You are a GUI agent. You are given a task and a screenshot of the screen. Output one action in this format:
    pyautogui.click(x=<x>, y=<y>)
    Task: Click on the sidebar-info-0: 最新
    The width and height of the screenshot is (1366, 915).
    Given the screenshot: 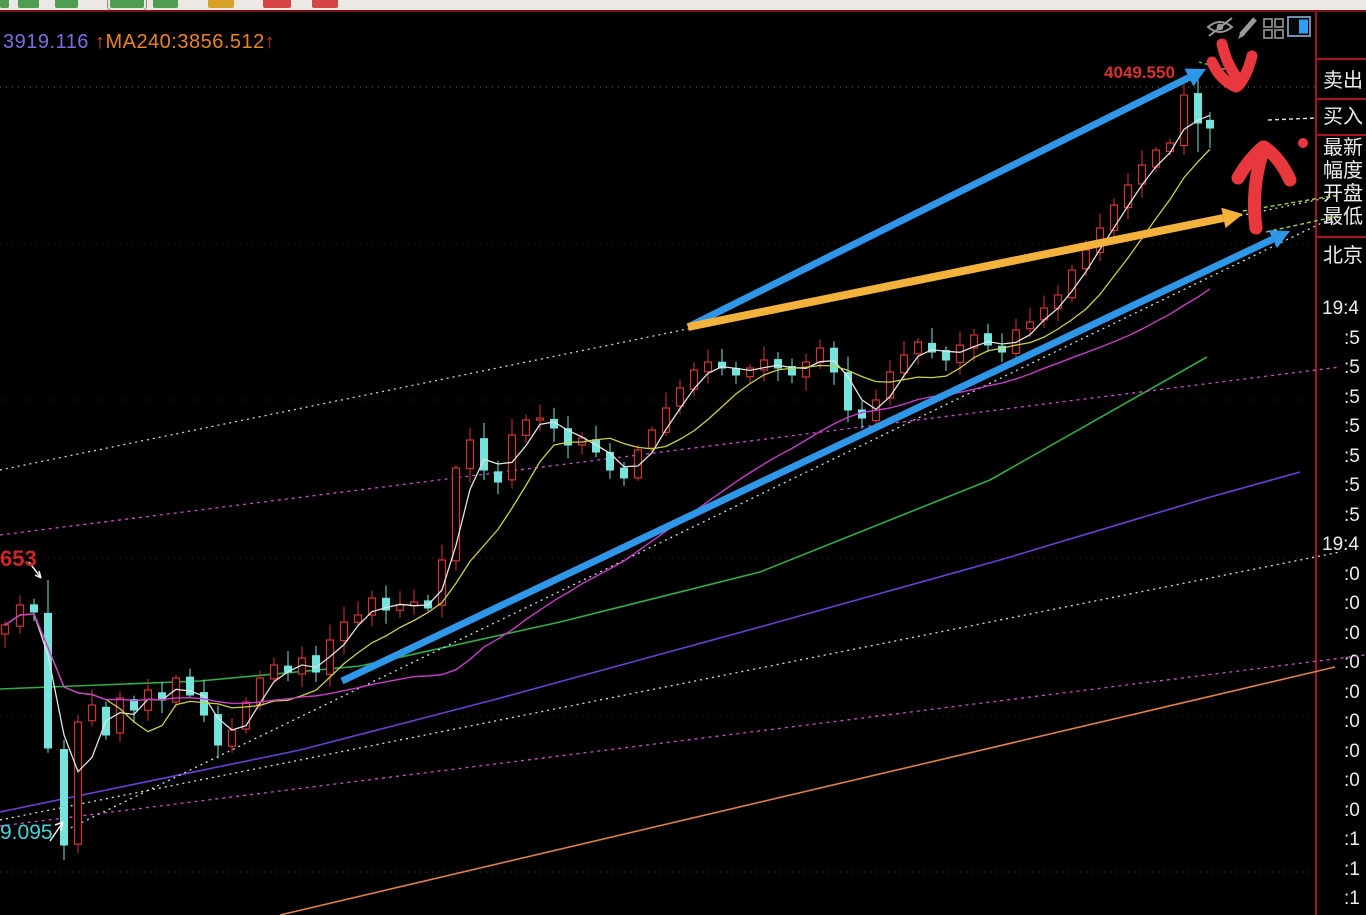 What is the action you would take?
    pyautogui.click(x=1343, y=148)
    